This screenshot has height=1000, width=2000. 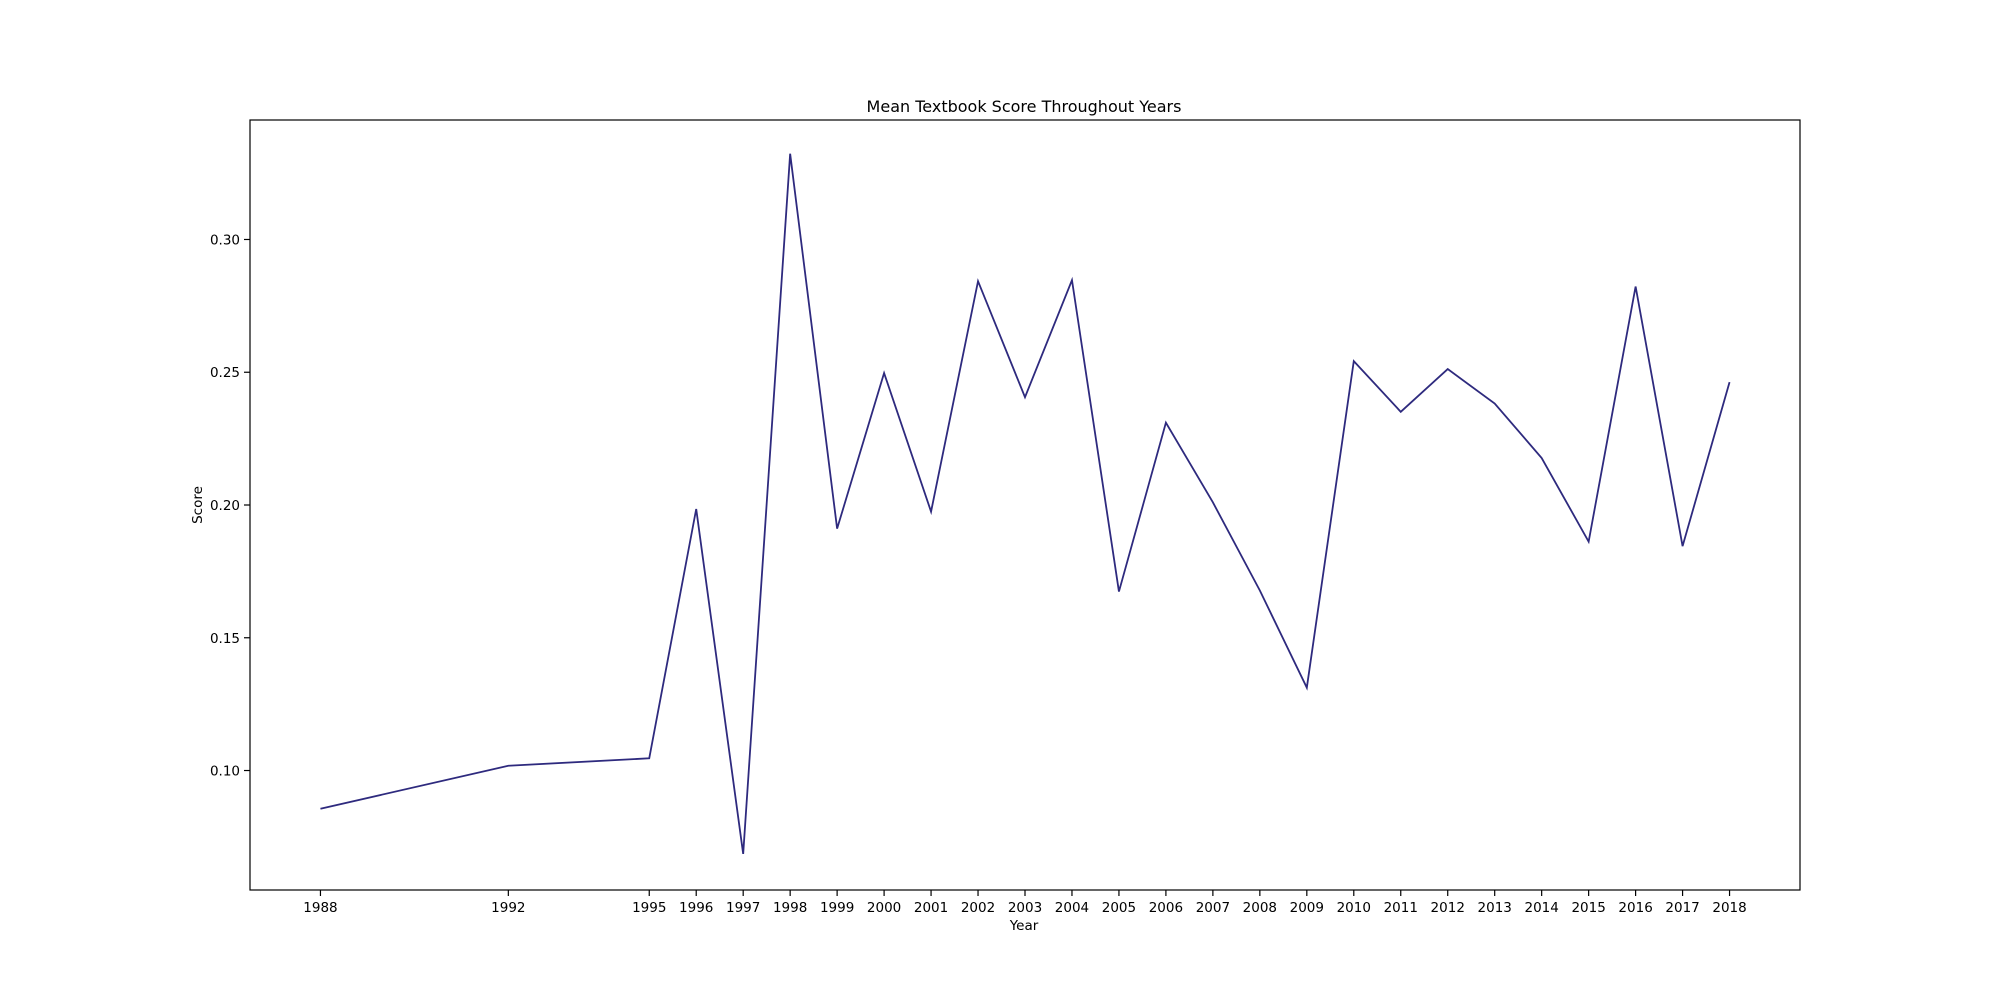 What do you see at coordinates (1448, 908) in the screenshot?
I see `x-tick-label: 2012` at bounding box center [1448, 908].